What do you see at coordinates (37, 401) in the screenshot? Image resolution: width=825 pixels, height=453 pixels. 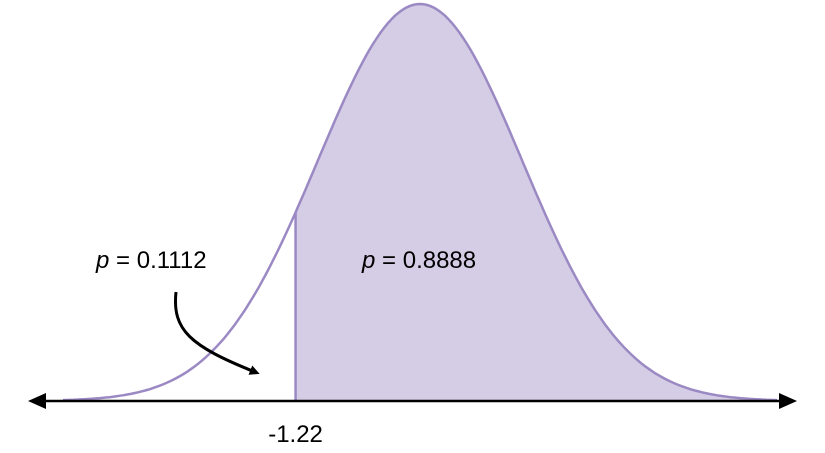 I see `axis-left-arrowhead` at bounding box center [37, 401].